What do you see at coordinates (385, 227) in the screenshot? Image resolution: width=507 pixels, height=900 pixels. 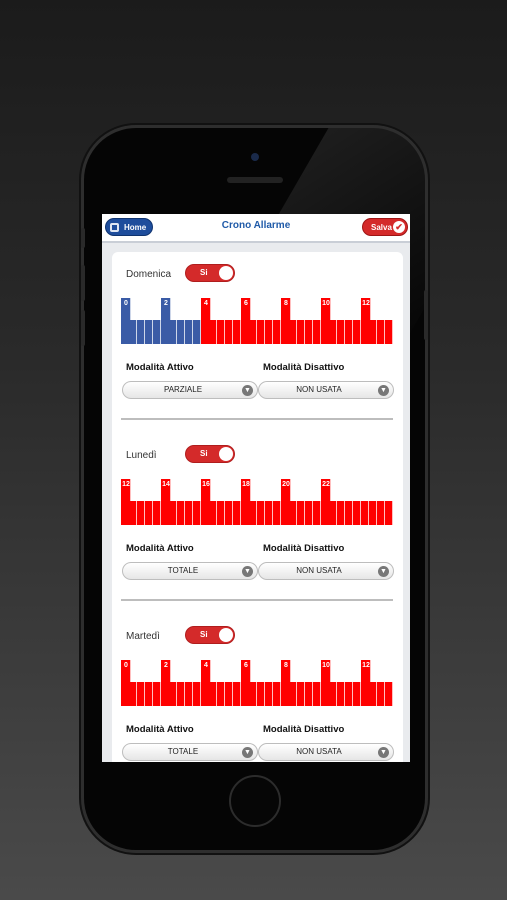 I see `save-button: Salva ✔` at bounding box center [385, 227].